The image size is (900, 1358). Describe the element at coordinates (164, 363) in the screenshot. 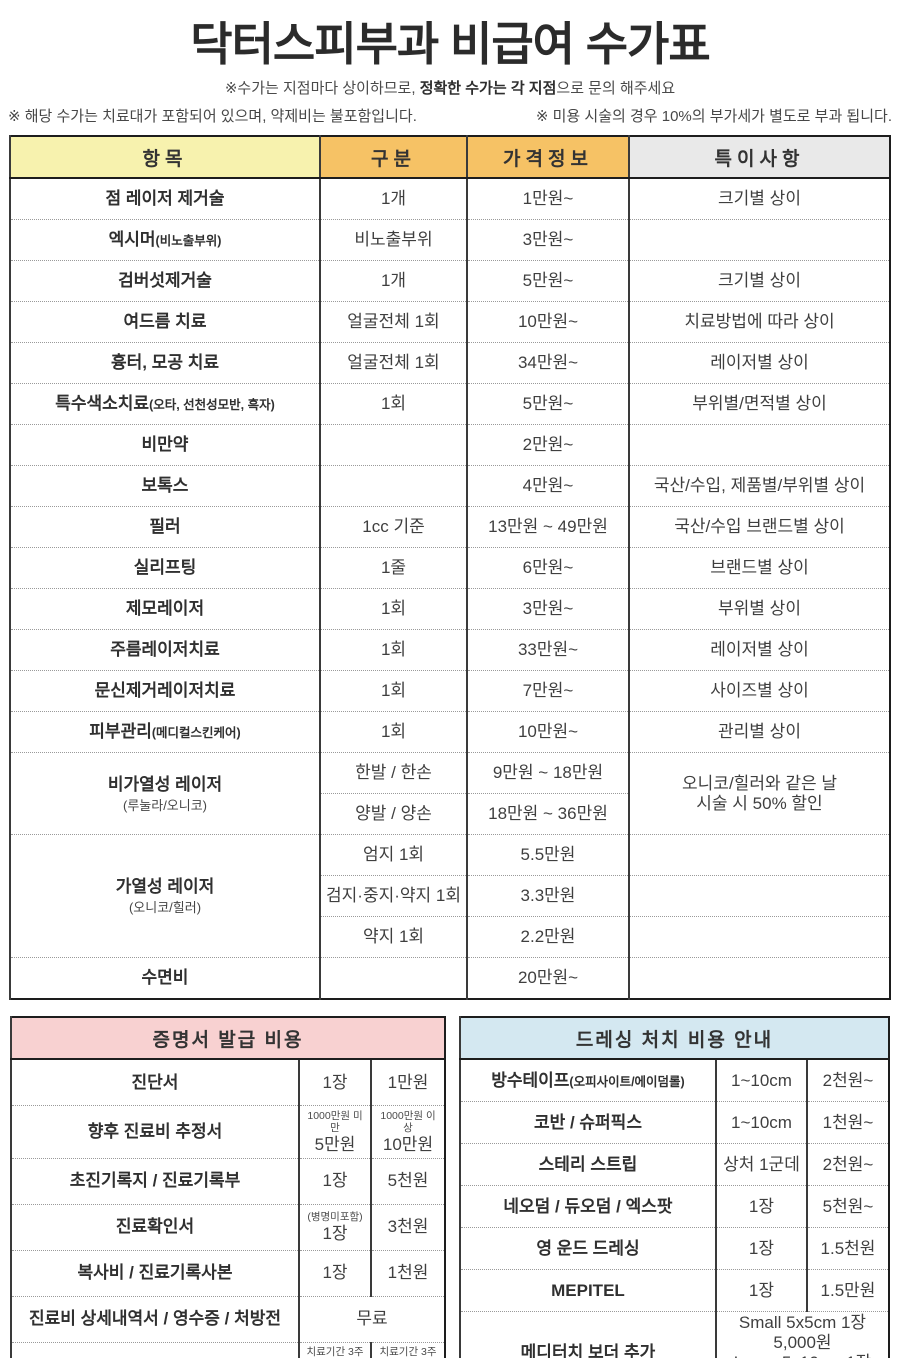

I see `row-label: 흉터, 모공 치료` at that location.